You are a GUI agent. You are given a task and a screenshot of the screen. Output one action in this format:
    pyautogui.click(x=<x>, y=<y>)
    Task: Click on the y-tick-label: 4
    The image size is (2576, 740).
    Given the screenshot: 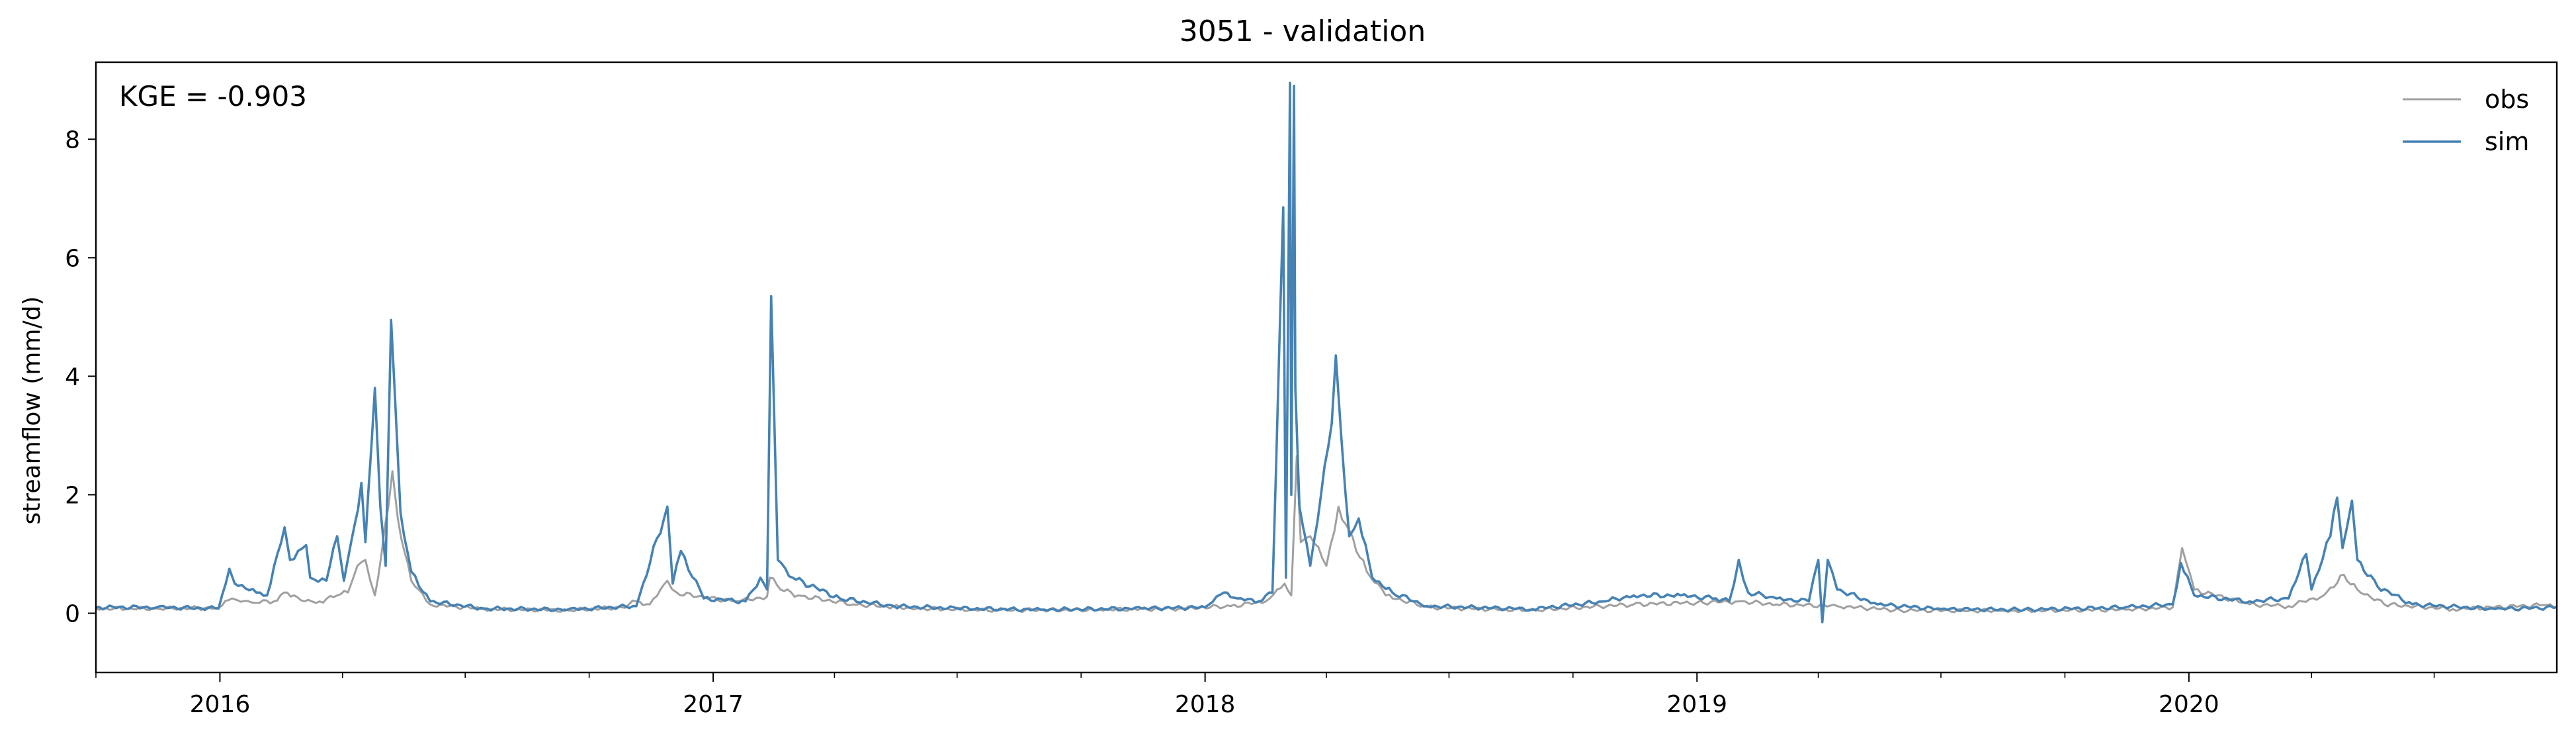 What is the action you would take?
    pyautogui.click(x=72, y=377)
    